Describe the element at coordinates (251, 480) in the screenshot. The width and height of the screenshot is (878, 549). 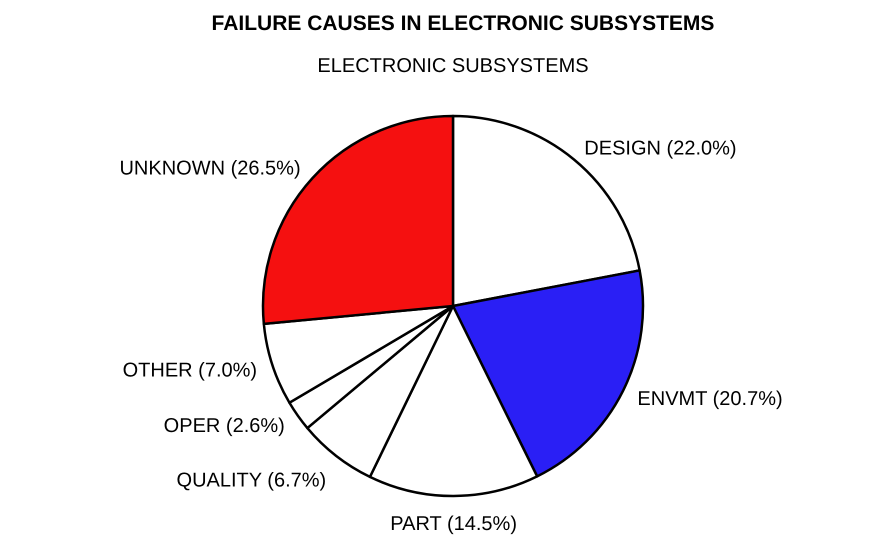
I see `slice-label: QUALITY (6.7%)` at that location.